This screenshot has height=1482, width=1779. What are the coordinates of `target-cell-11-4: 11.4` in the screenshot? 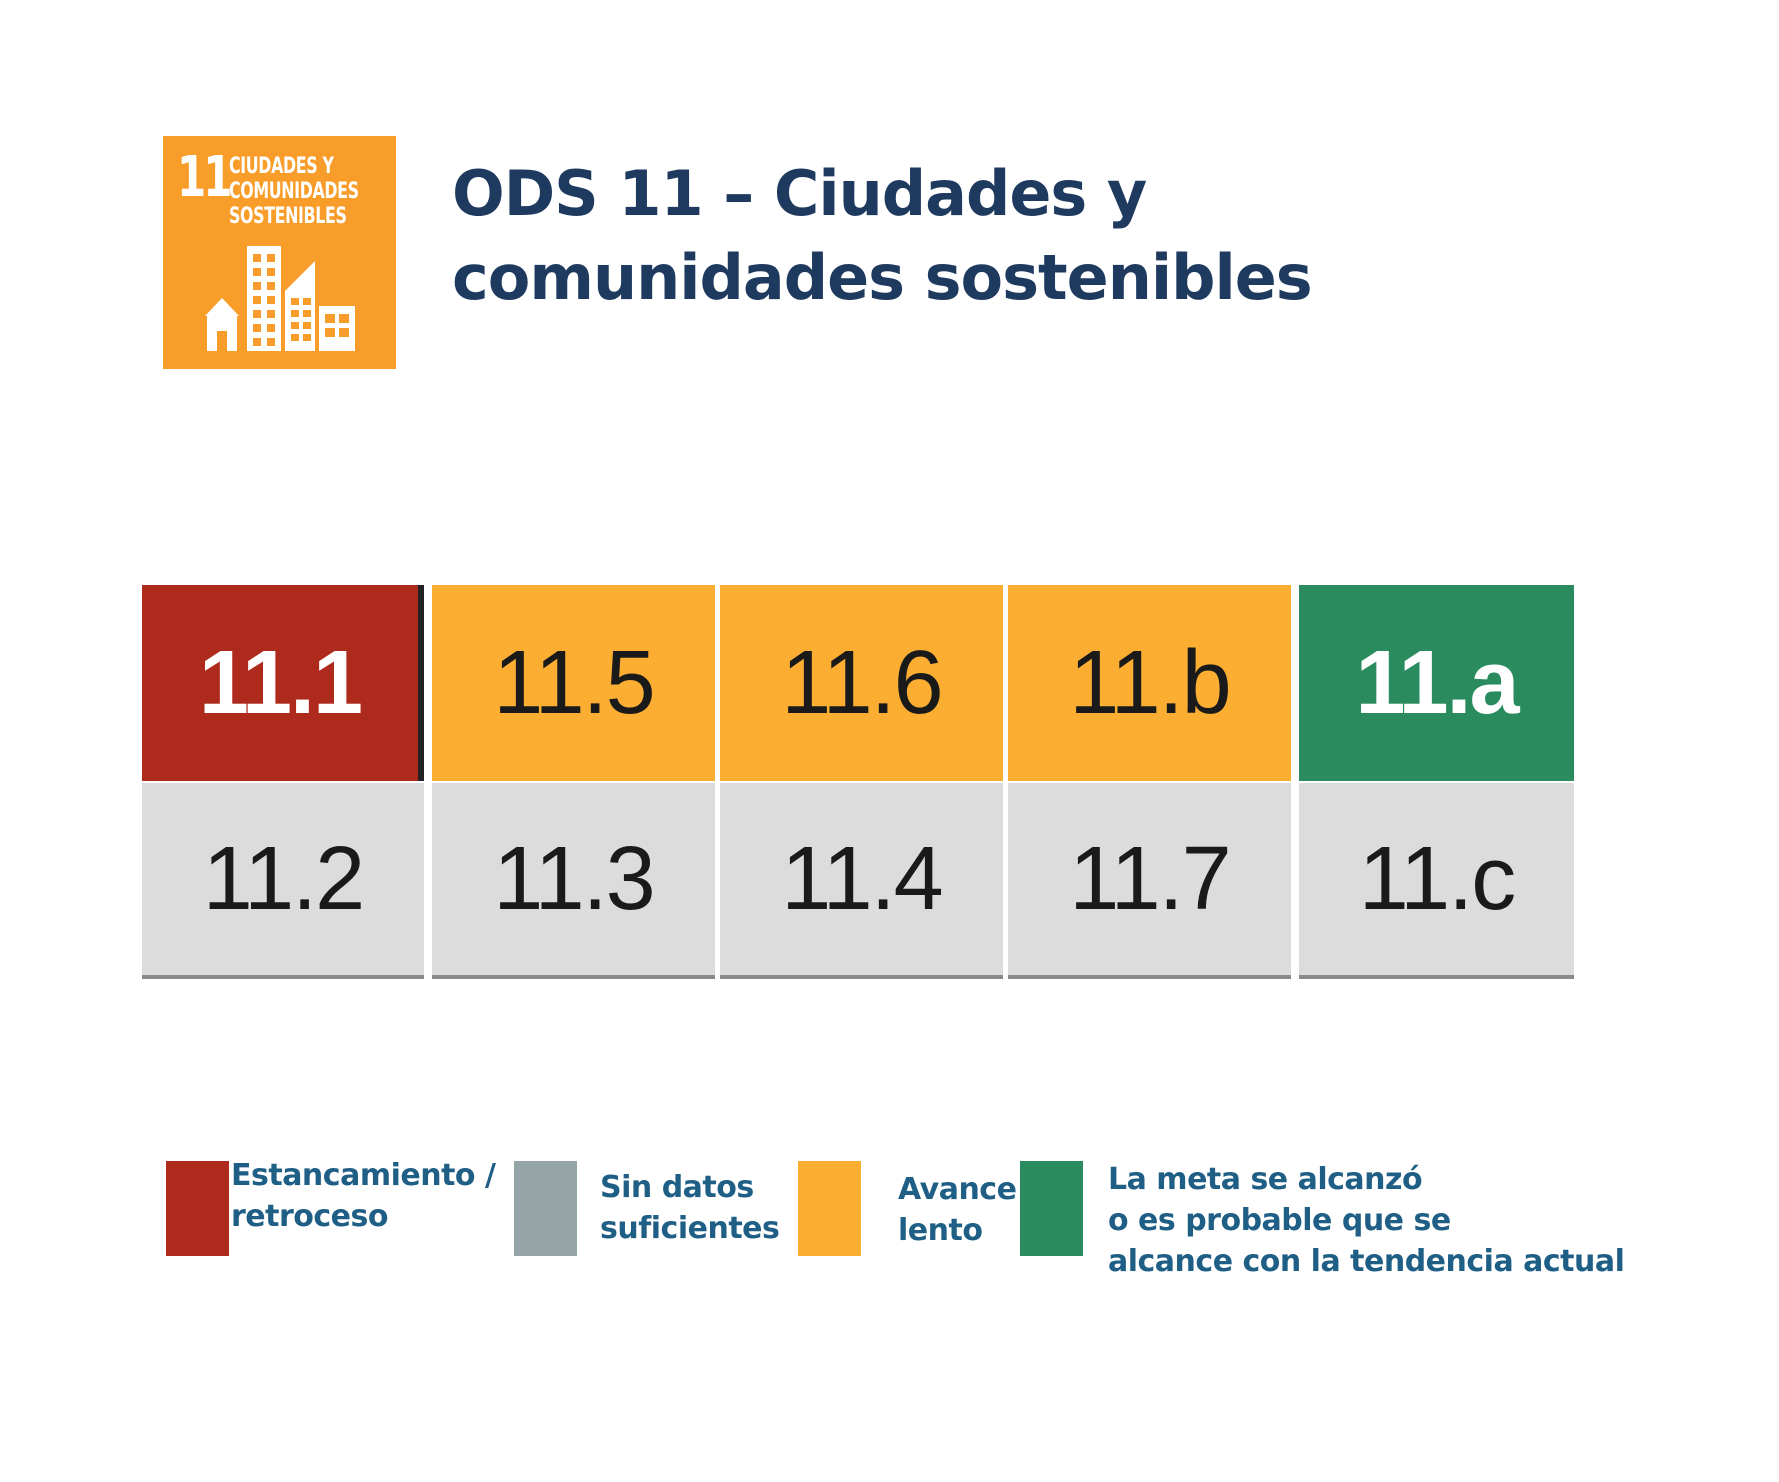 It's located at (861, 881).